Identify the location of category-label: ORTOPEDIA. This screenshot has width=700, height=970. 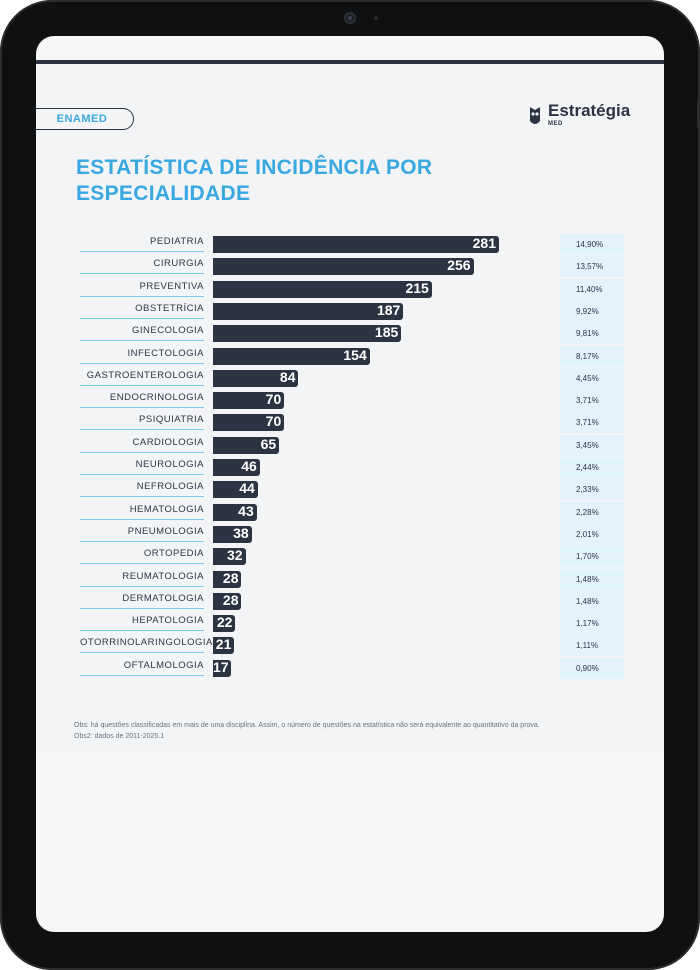
(173, 554).